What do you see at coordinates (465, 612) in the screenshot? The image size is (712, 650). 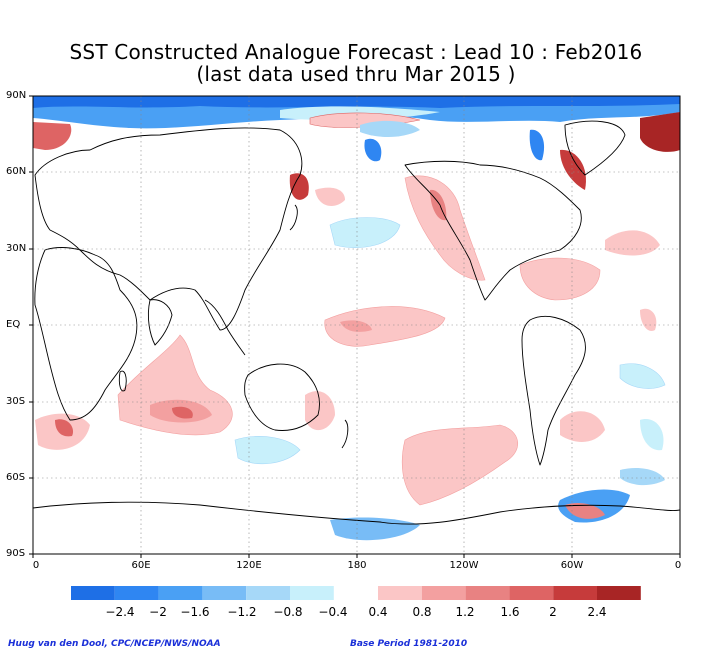 I see `colorbar-label: 1.2` at bounding box center [465, 612].